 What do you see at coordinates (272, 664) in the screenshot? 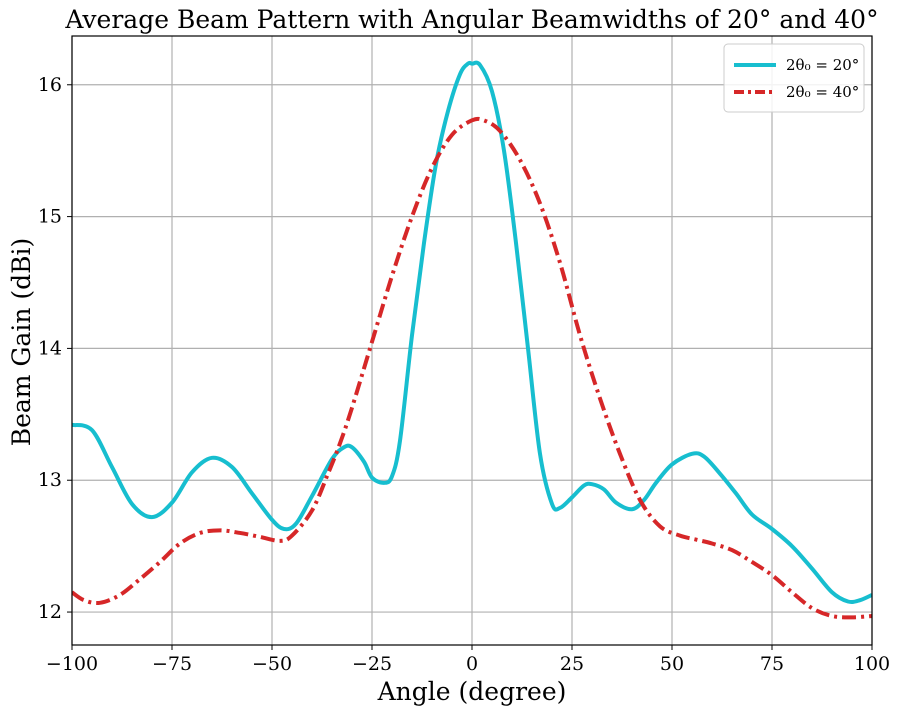
I see `x-tick-label: −50` at bounding box center [272, 664].